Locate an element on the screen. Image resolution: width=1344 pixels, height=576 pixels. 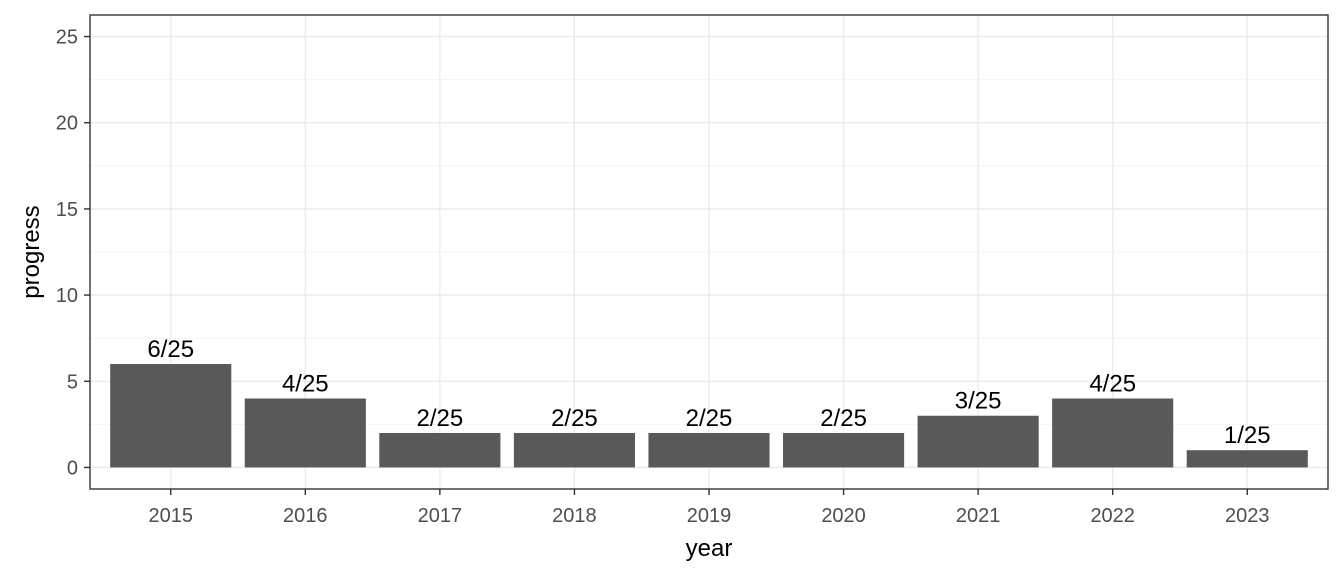
x-tick-label: 2015 is located at coordinates (170, 516).